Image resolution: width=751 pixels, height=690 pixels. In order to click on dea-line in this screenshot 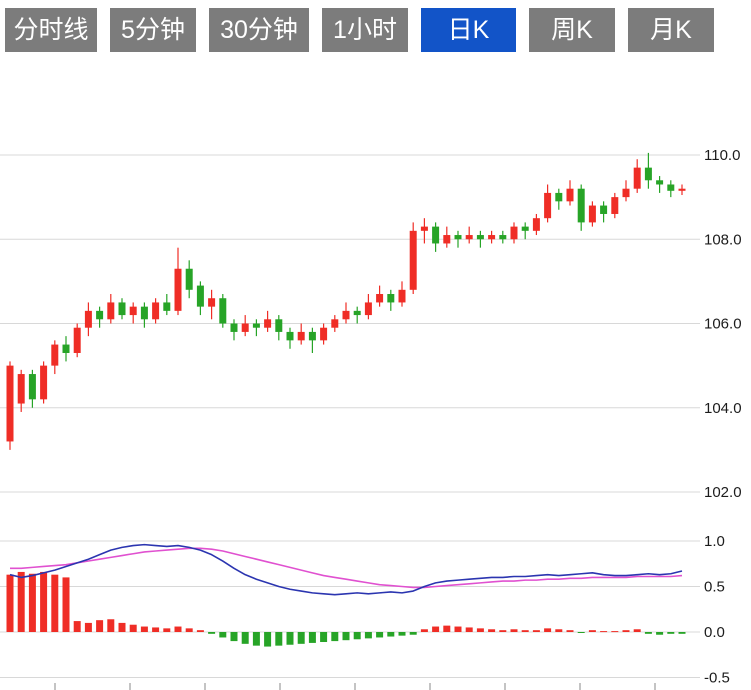, I will do `click(346, 568)`.